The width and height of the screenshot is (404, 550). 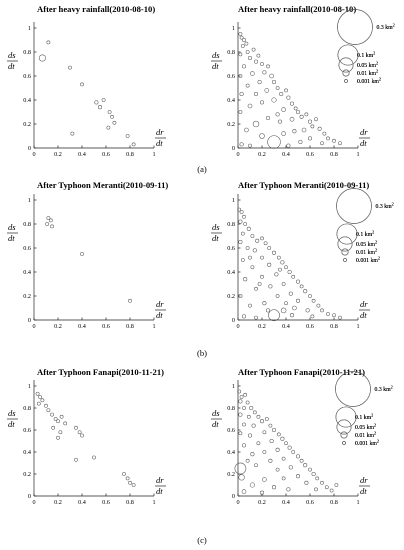 I want to click on legend-label: 0.05 km2, so click(x=366, y=244).